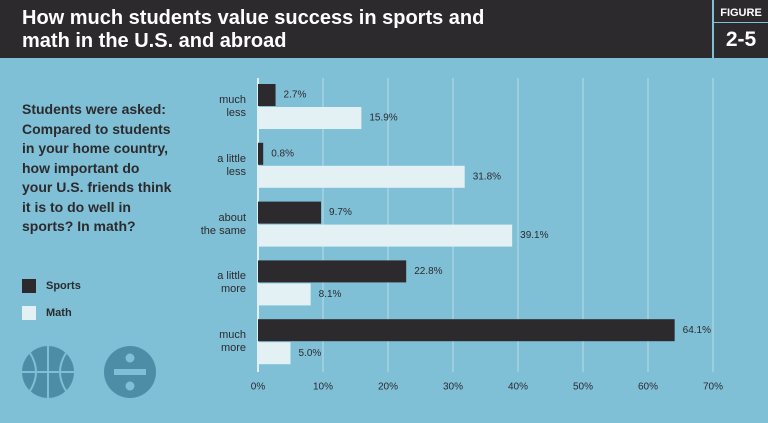  I want to click on x-tick-label: 10%, so click(323, 387).